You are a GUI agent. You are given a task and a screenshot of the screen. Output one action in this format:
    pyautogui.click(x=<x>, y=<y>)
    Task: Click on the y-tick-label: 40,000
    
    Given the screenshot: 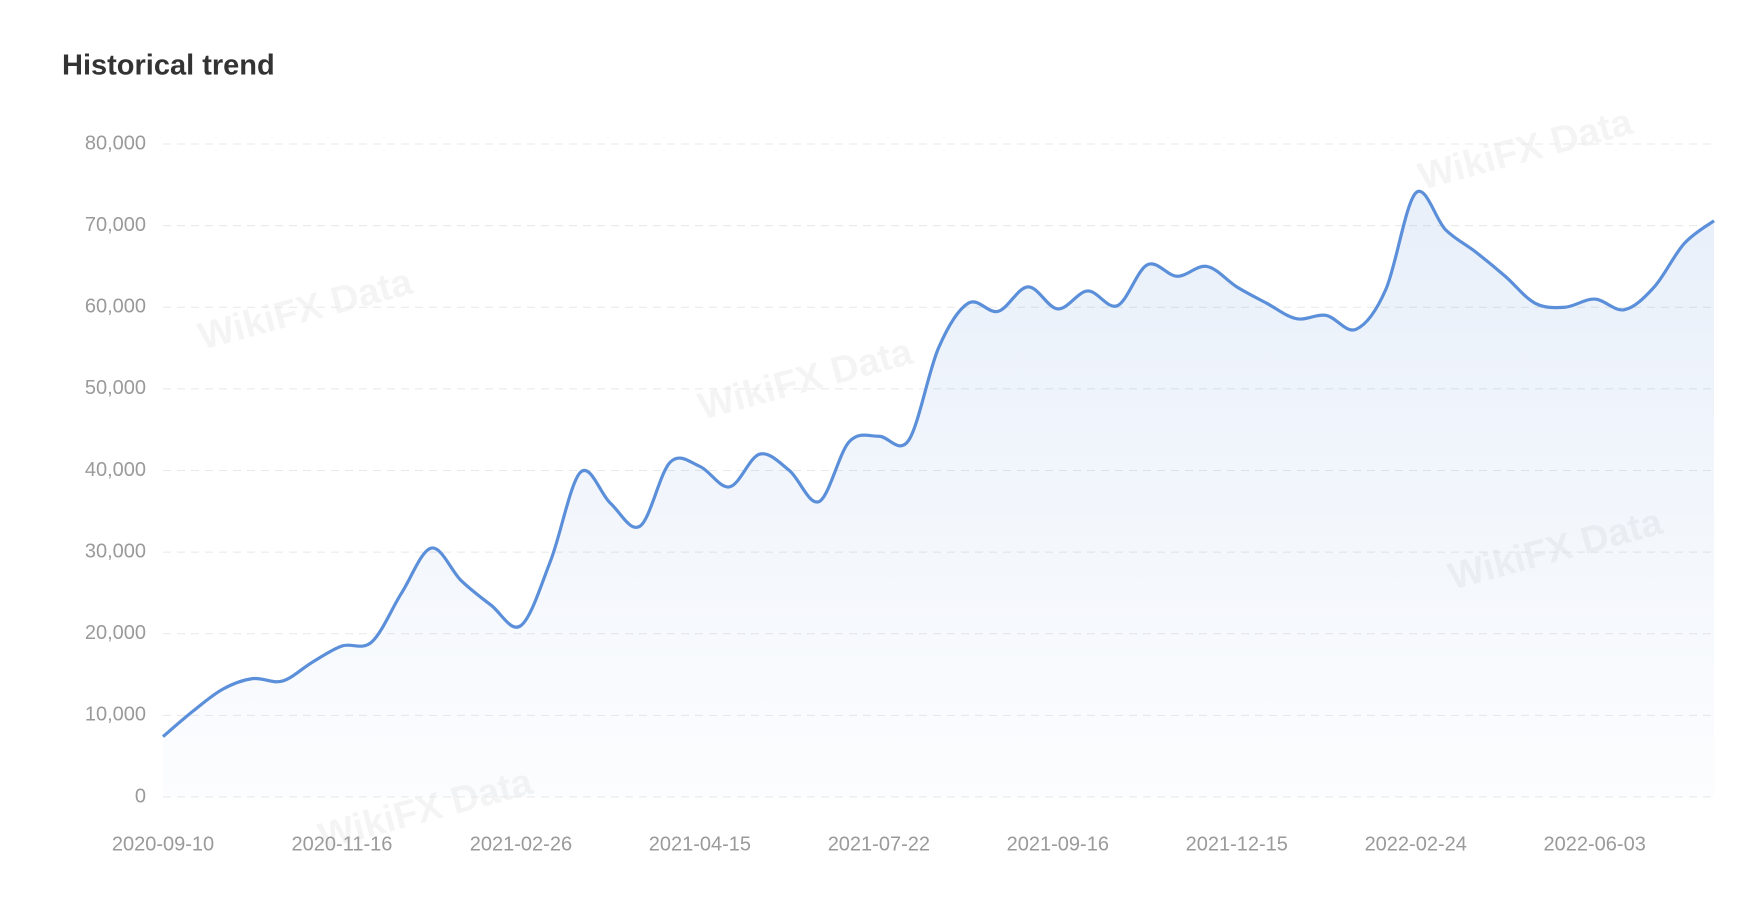 What is the action you would take?
    pyautogui.click(x=115, y=470)
    